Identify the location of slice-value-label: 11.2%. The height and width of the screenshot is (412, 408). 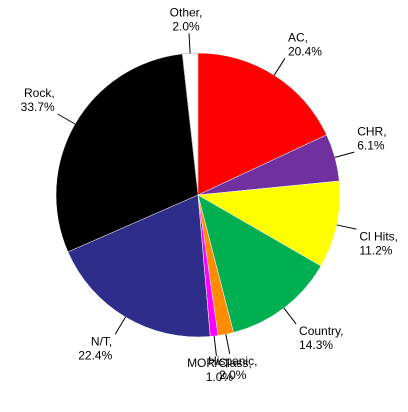
(375, 250).